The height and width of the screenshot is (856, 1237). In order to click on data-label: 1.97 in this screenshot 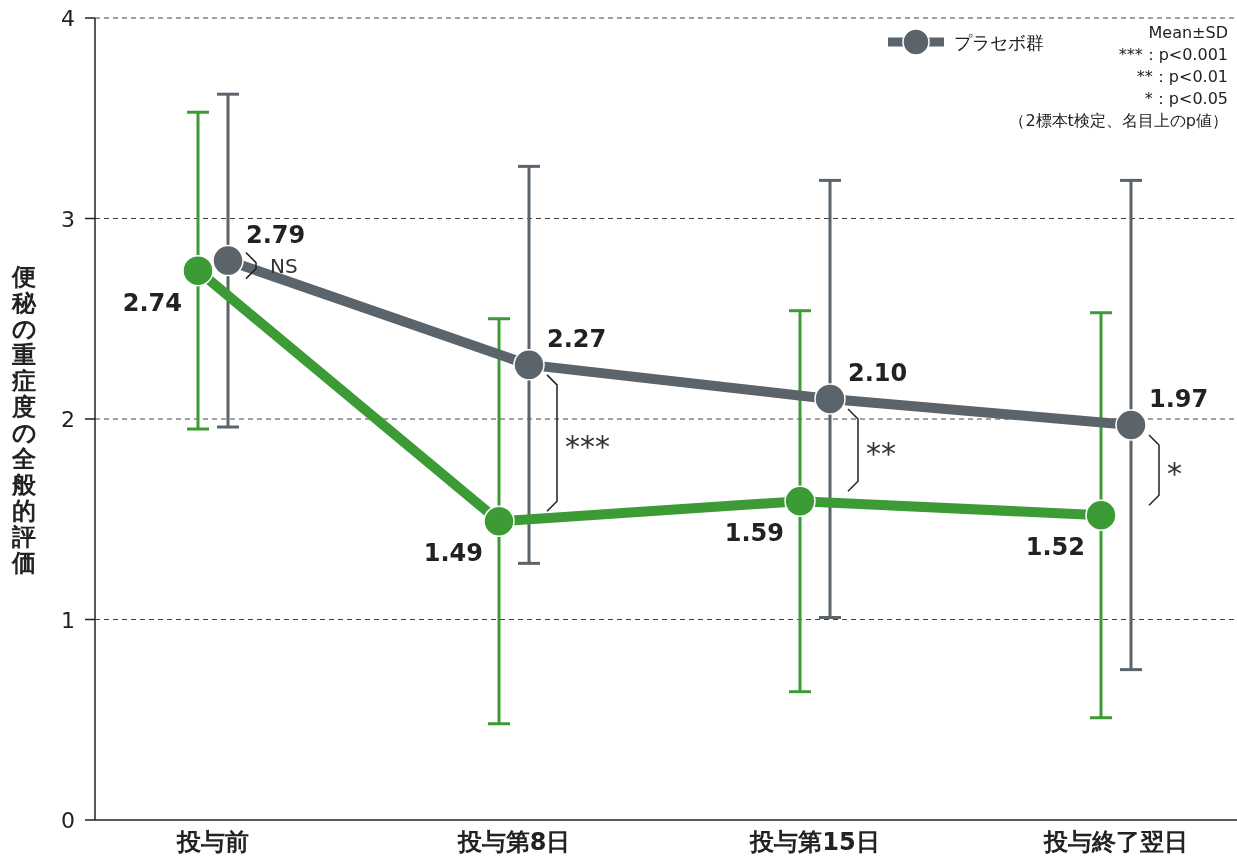, I will do `click(1179, 399)`.